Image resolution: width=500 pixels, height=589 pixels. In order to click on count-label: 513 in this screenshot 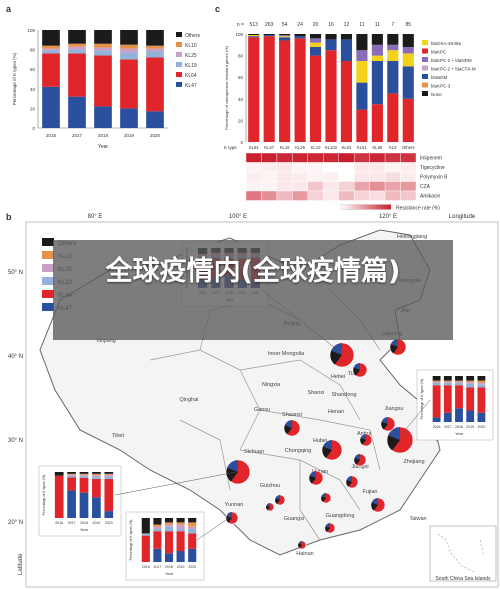, I will do `click(254, 25)`.